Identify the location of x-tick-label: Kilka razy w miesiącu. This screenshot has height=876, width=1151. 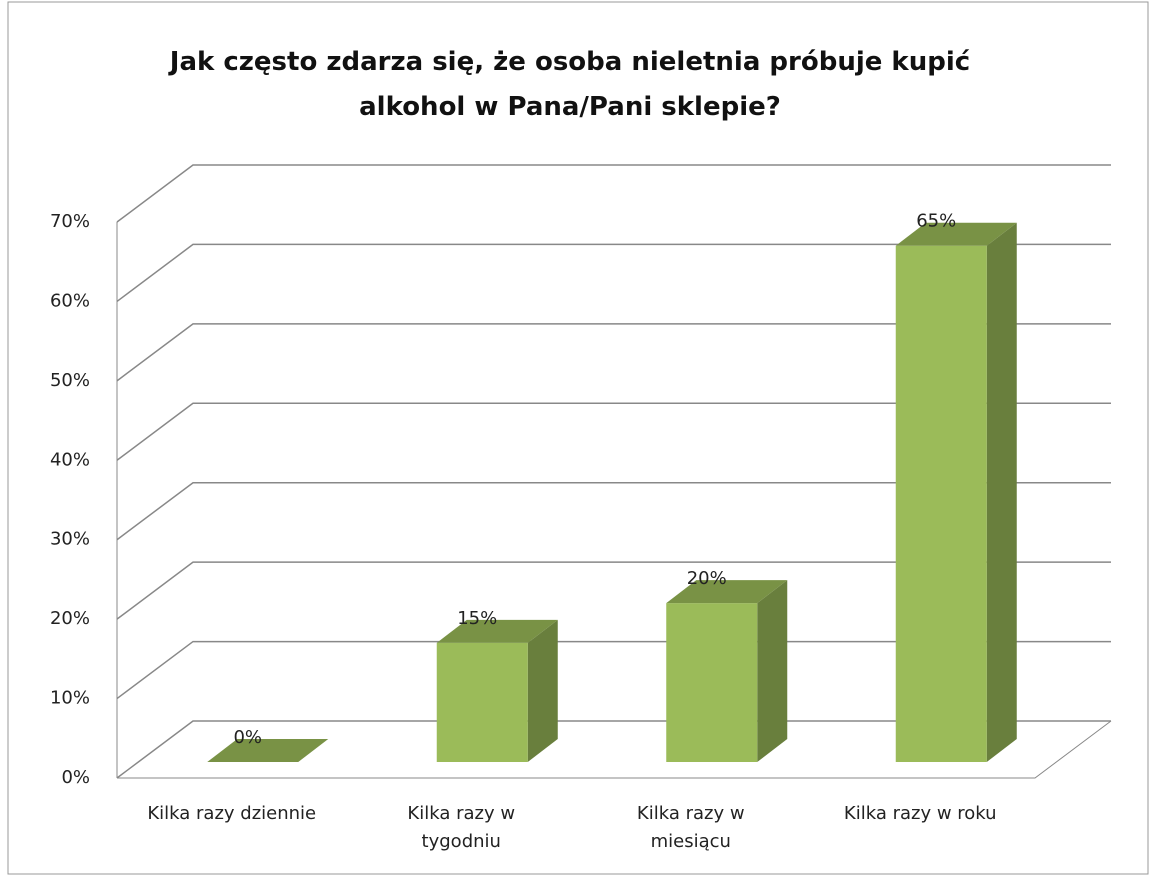
(690, 827).